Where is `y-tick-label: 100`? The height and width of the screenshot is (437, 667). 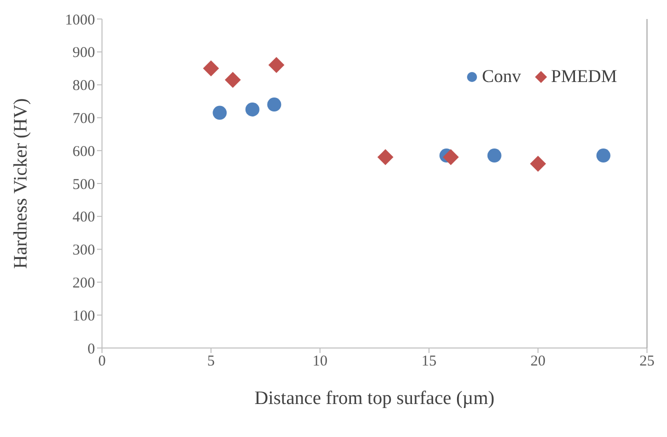 y-tick-label: 100 is located at coordinates (83, 316).